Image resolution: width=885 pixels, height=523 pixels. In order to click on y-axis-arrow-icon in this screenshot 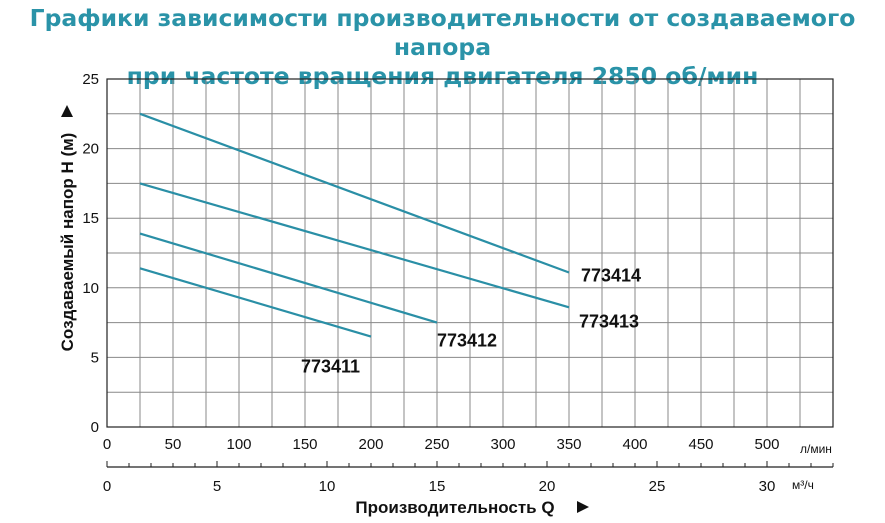, I will do `click(67, 111)`.